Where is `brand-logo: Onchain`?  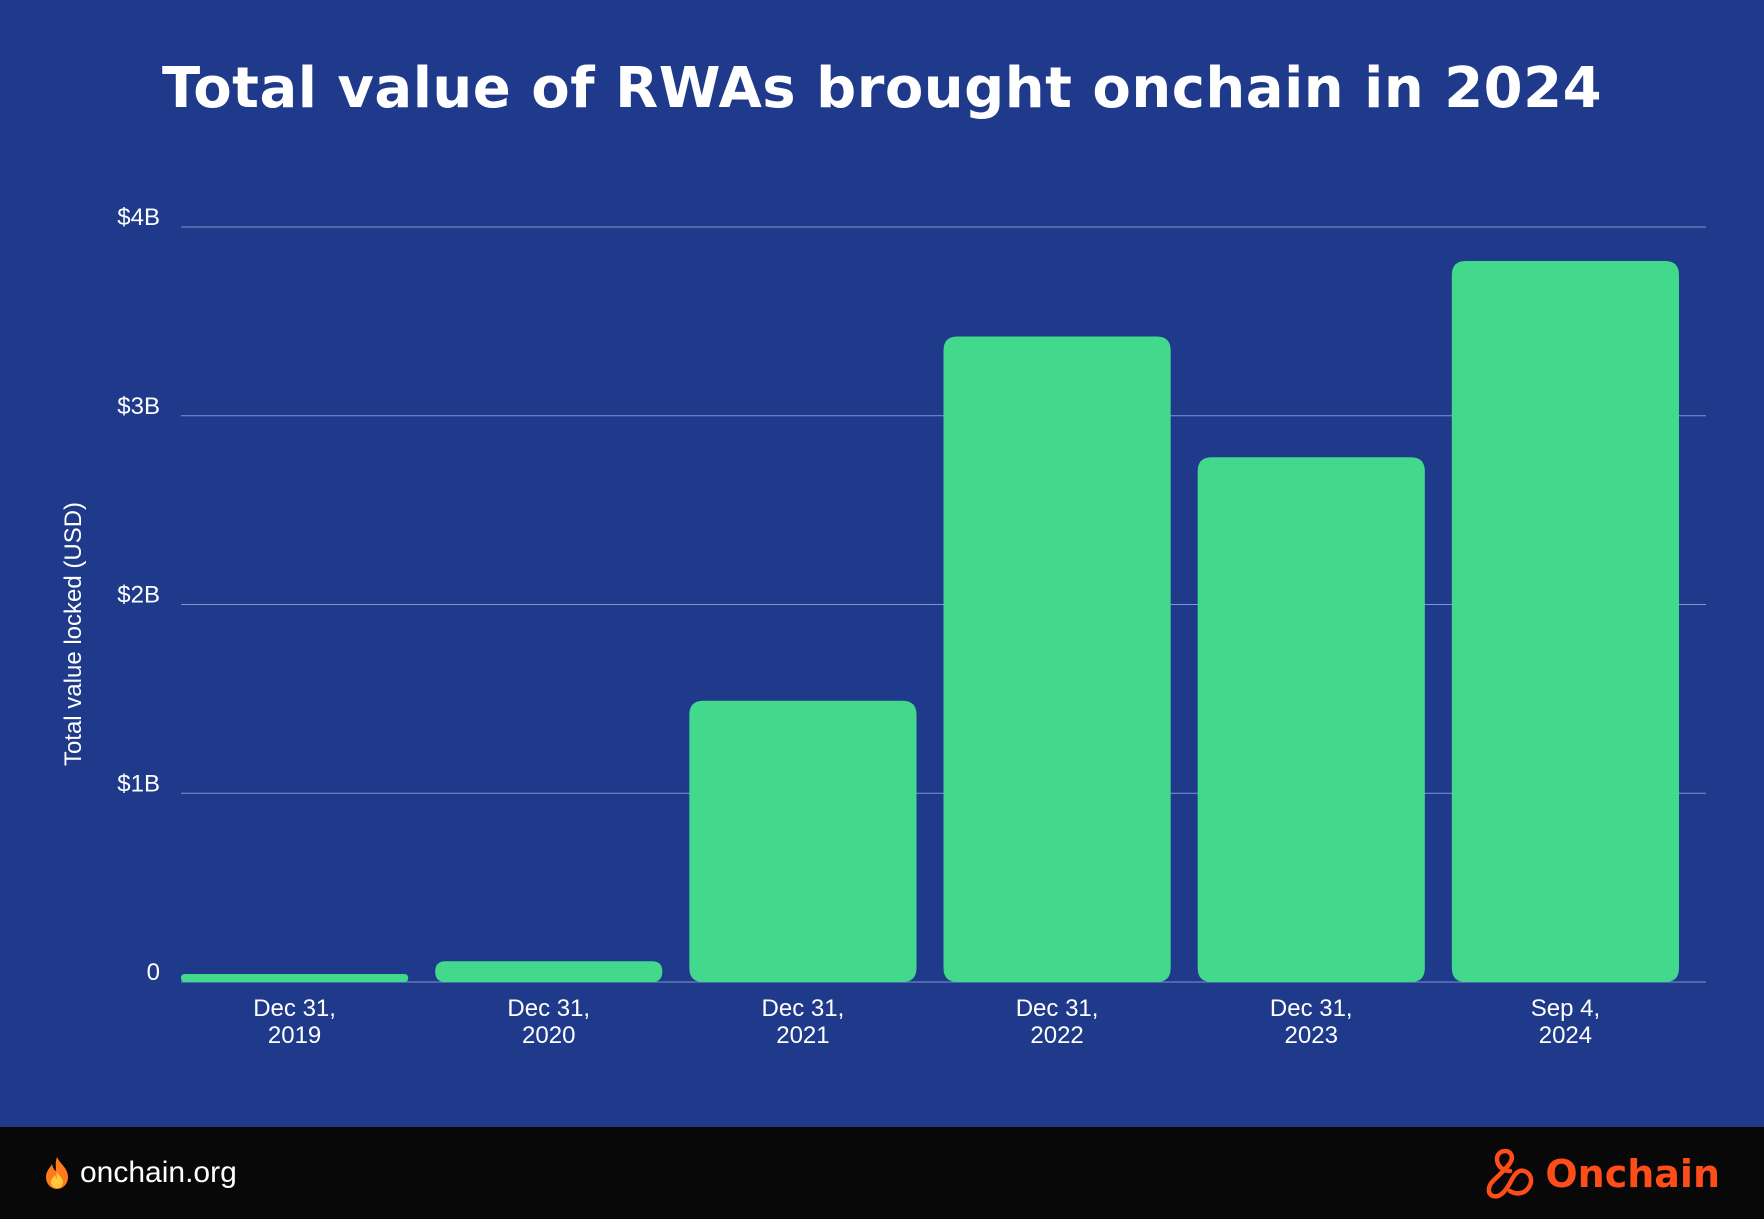
brand-logo: Onchain is located at coordinates (1601, 1174).